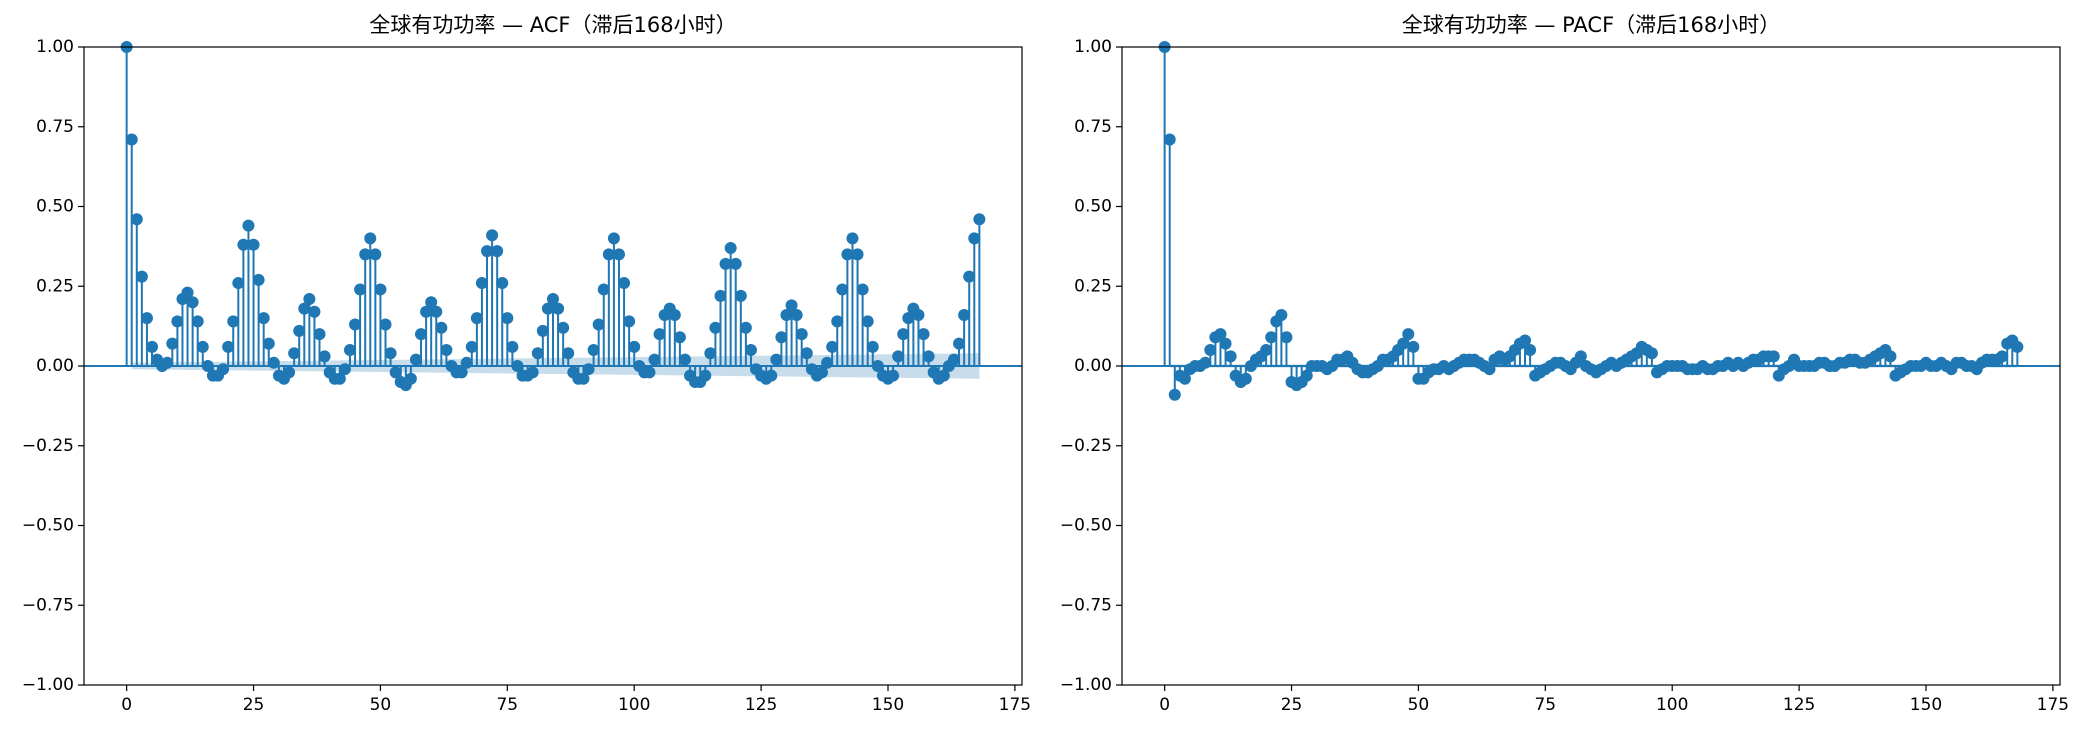  Describe the element at coordinates (55, 366) in the screenshot. I see `y-tick-label: 0.00` at that location.